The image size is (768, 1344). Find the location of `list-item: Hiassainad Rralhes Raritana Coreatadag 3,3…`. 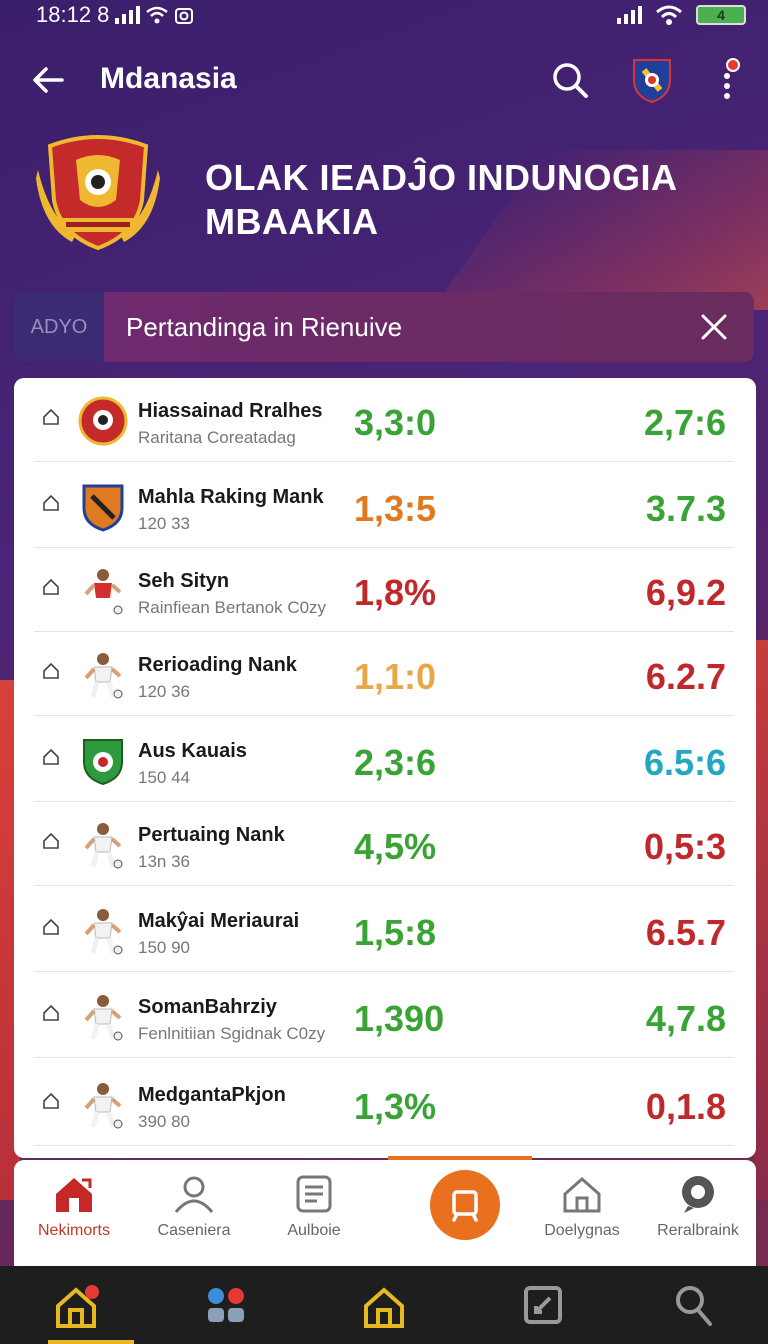

list-item: Hiassainad Rralhes Raritana Coreatadag 3,3… is located at coordinates (384, 420).